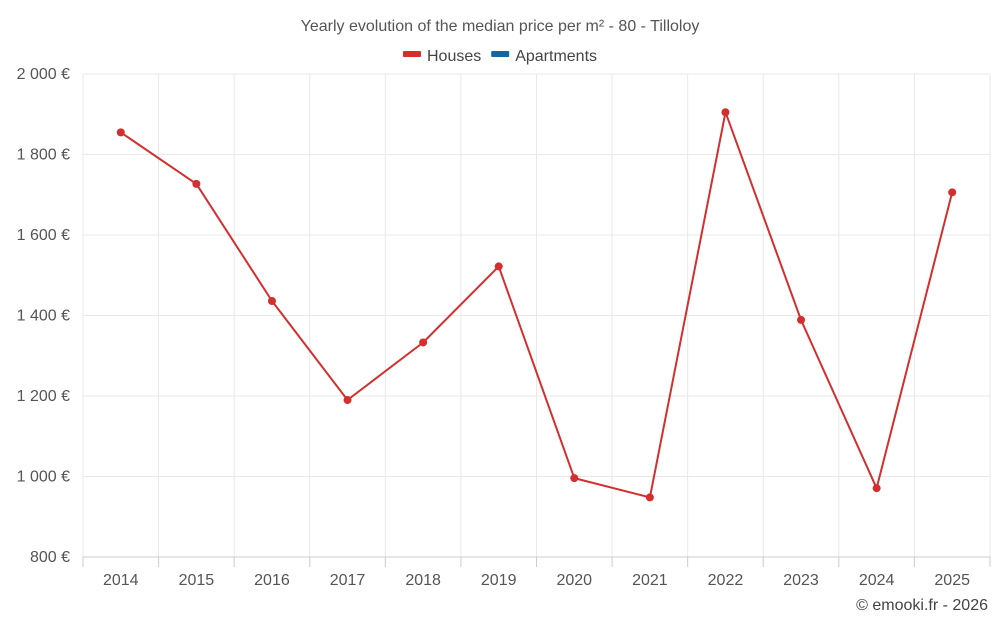 The image size is (1000, 625). What do you see at coordinates (423, 580) in the screenshot?
I see `x-tick-label: 2018` at bounding box center [423, 580].